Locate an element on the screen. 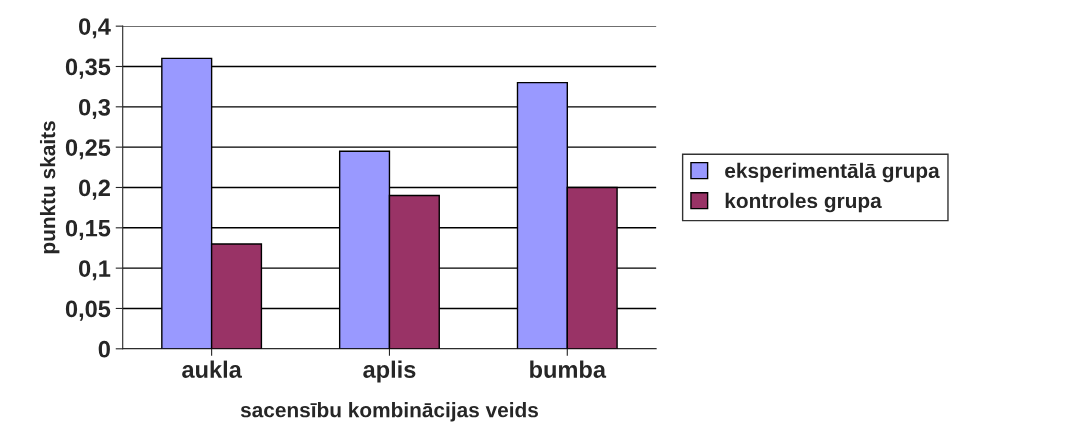  y-tick-label: 0 is located at coordinates (104, 349).